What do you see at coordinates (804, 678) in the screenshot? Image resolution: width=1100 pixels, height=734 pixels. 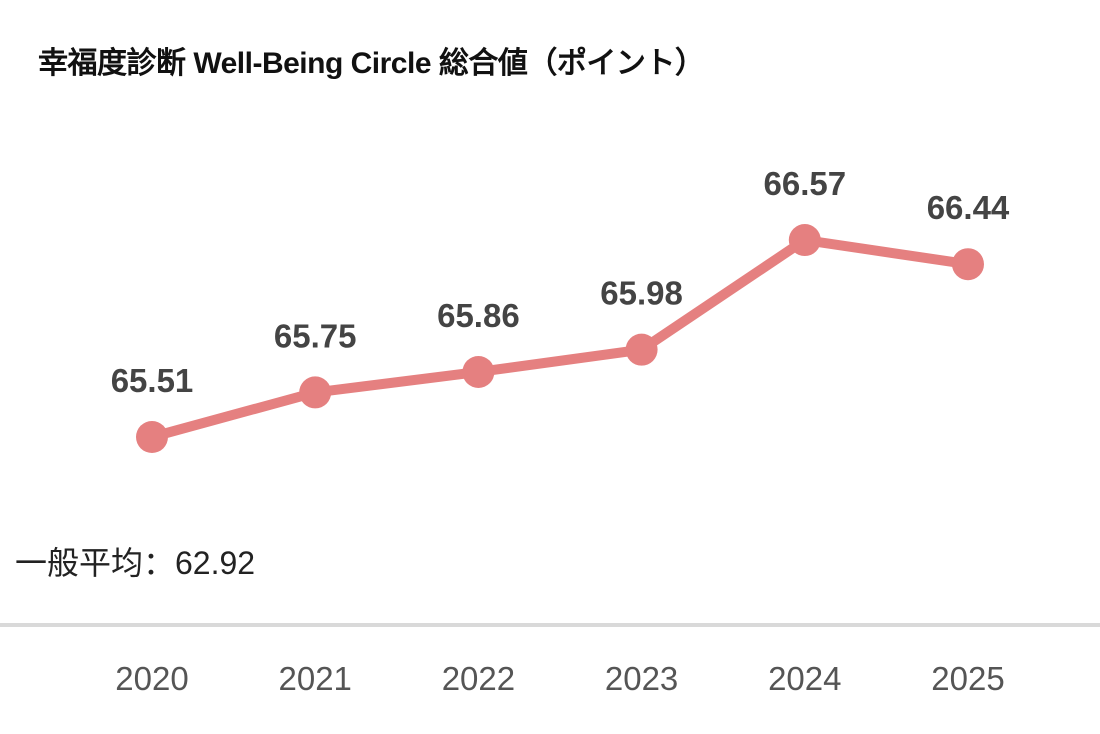 I see `x-tick-label-2024: 2024` at bounding box center [804, 678].